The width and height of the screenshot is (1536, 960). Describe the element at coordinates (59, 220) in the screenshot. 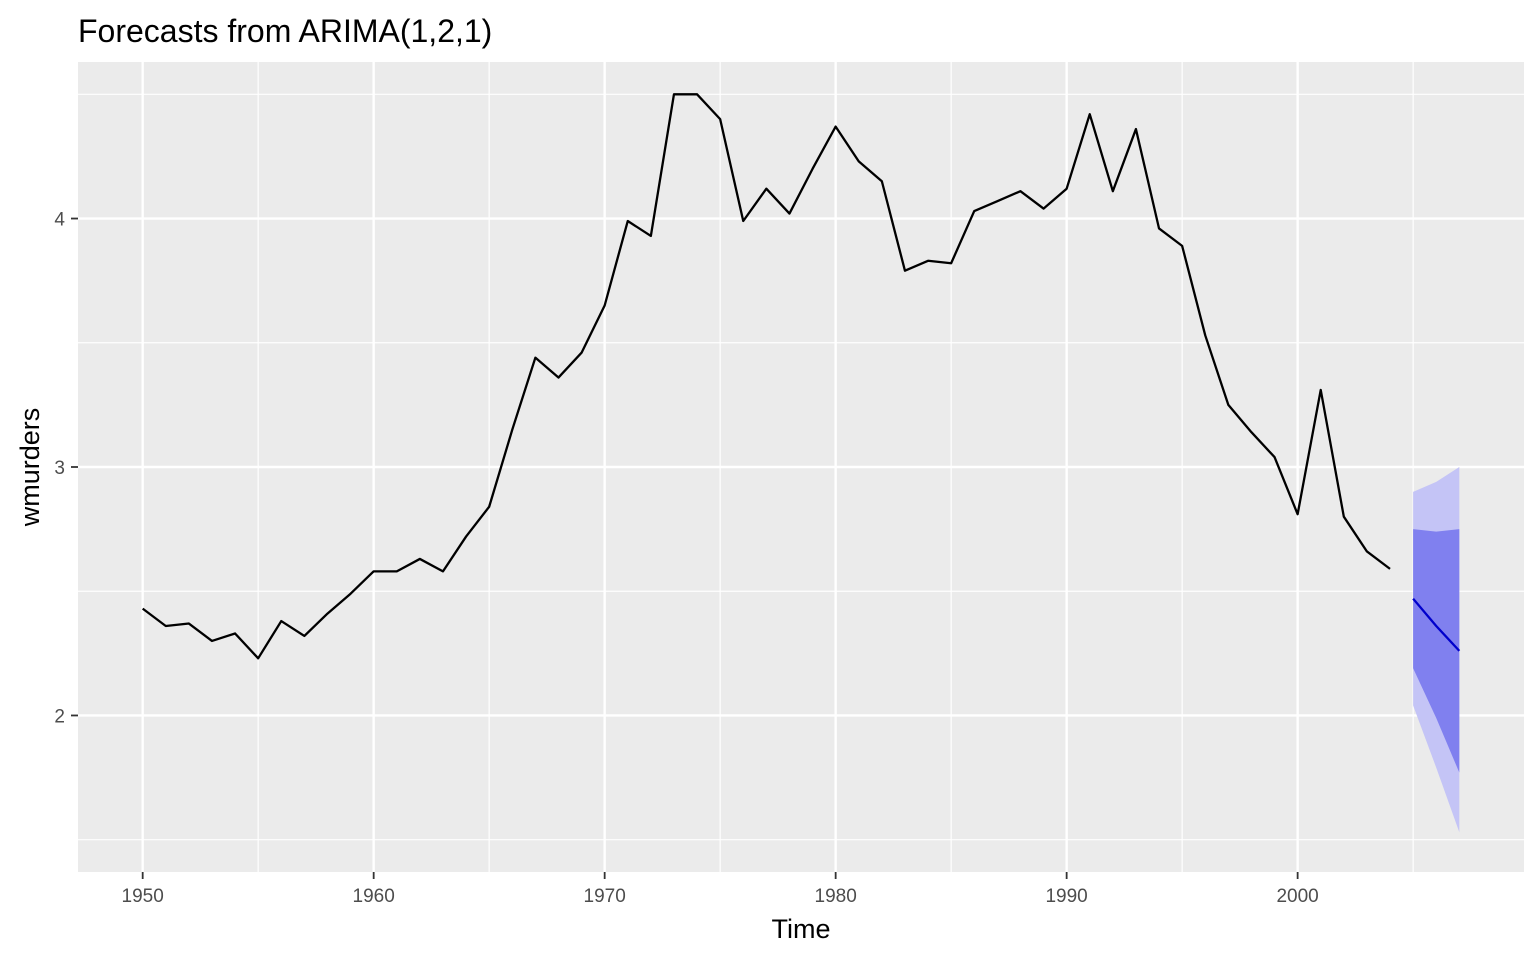

I see `y-tick-label-4: 4` at that location.